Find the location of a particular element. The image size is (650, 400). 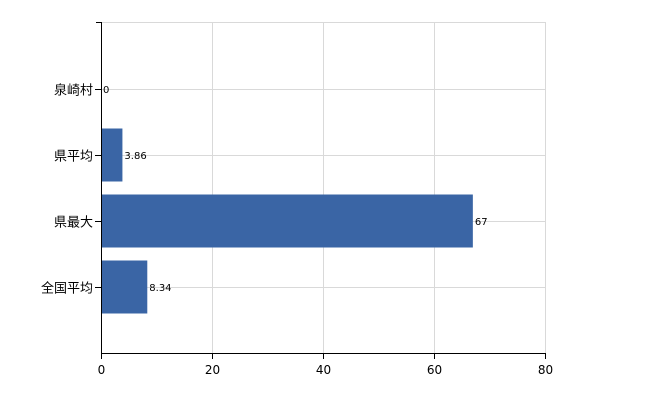

x-tick-label: 80 is located at coordinates (545, 370).